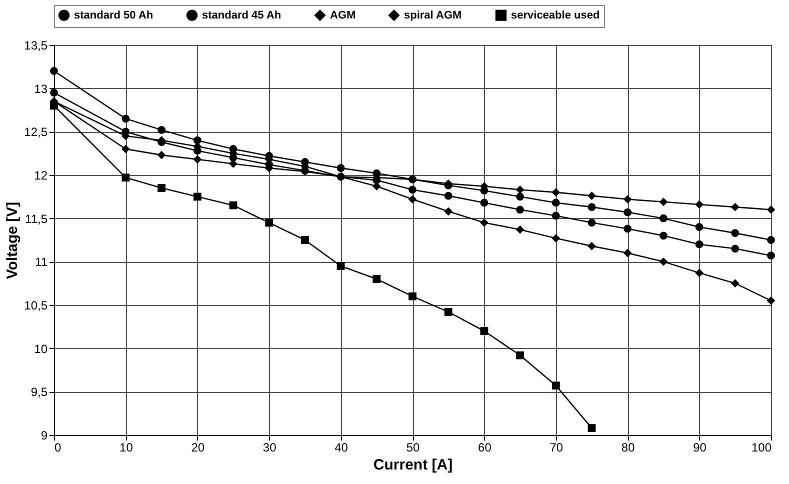  What do you see at coordinates (114, 15) in the screenshot?
I see `legend-label: standard 50 Ah` at bounding box center [114, 15].